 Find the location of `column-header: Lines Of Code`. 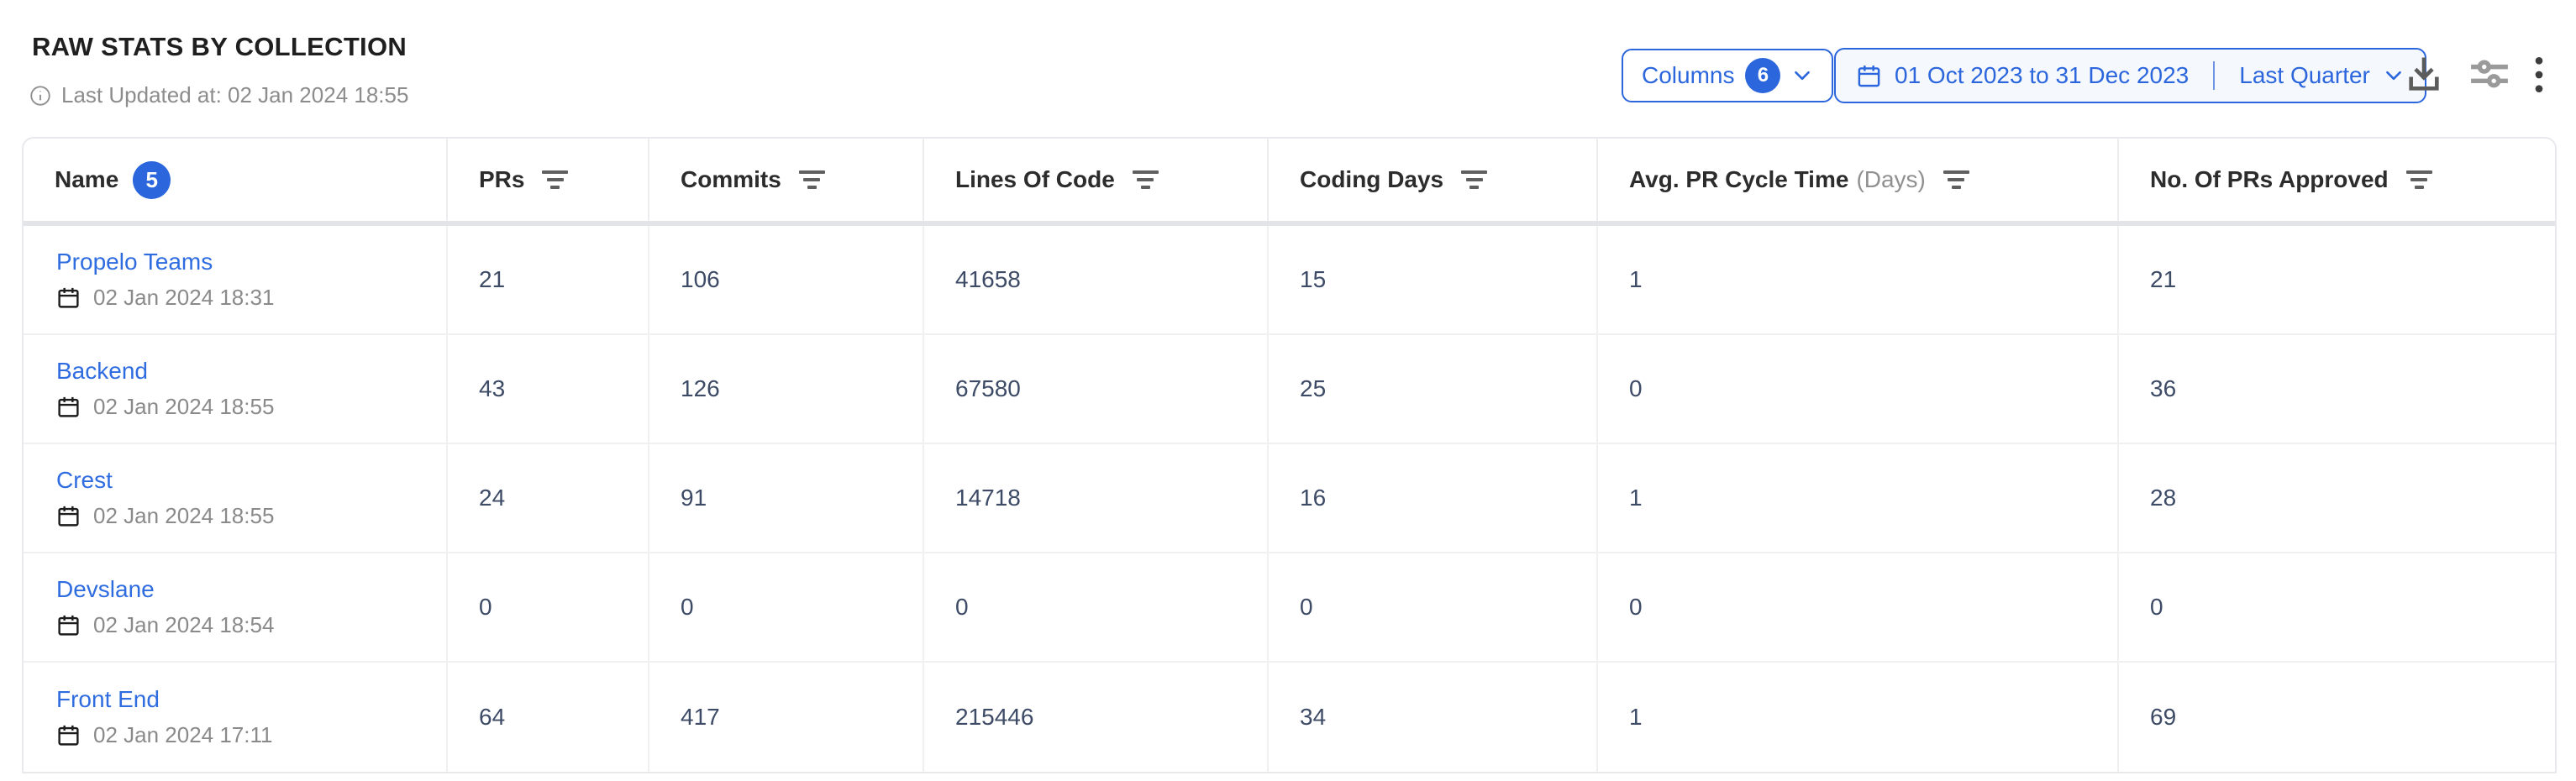

column-header: Lines Of Code is located at coordinates (1096, 180).